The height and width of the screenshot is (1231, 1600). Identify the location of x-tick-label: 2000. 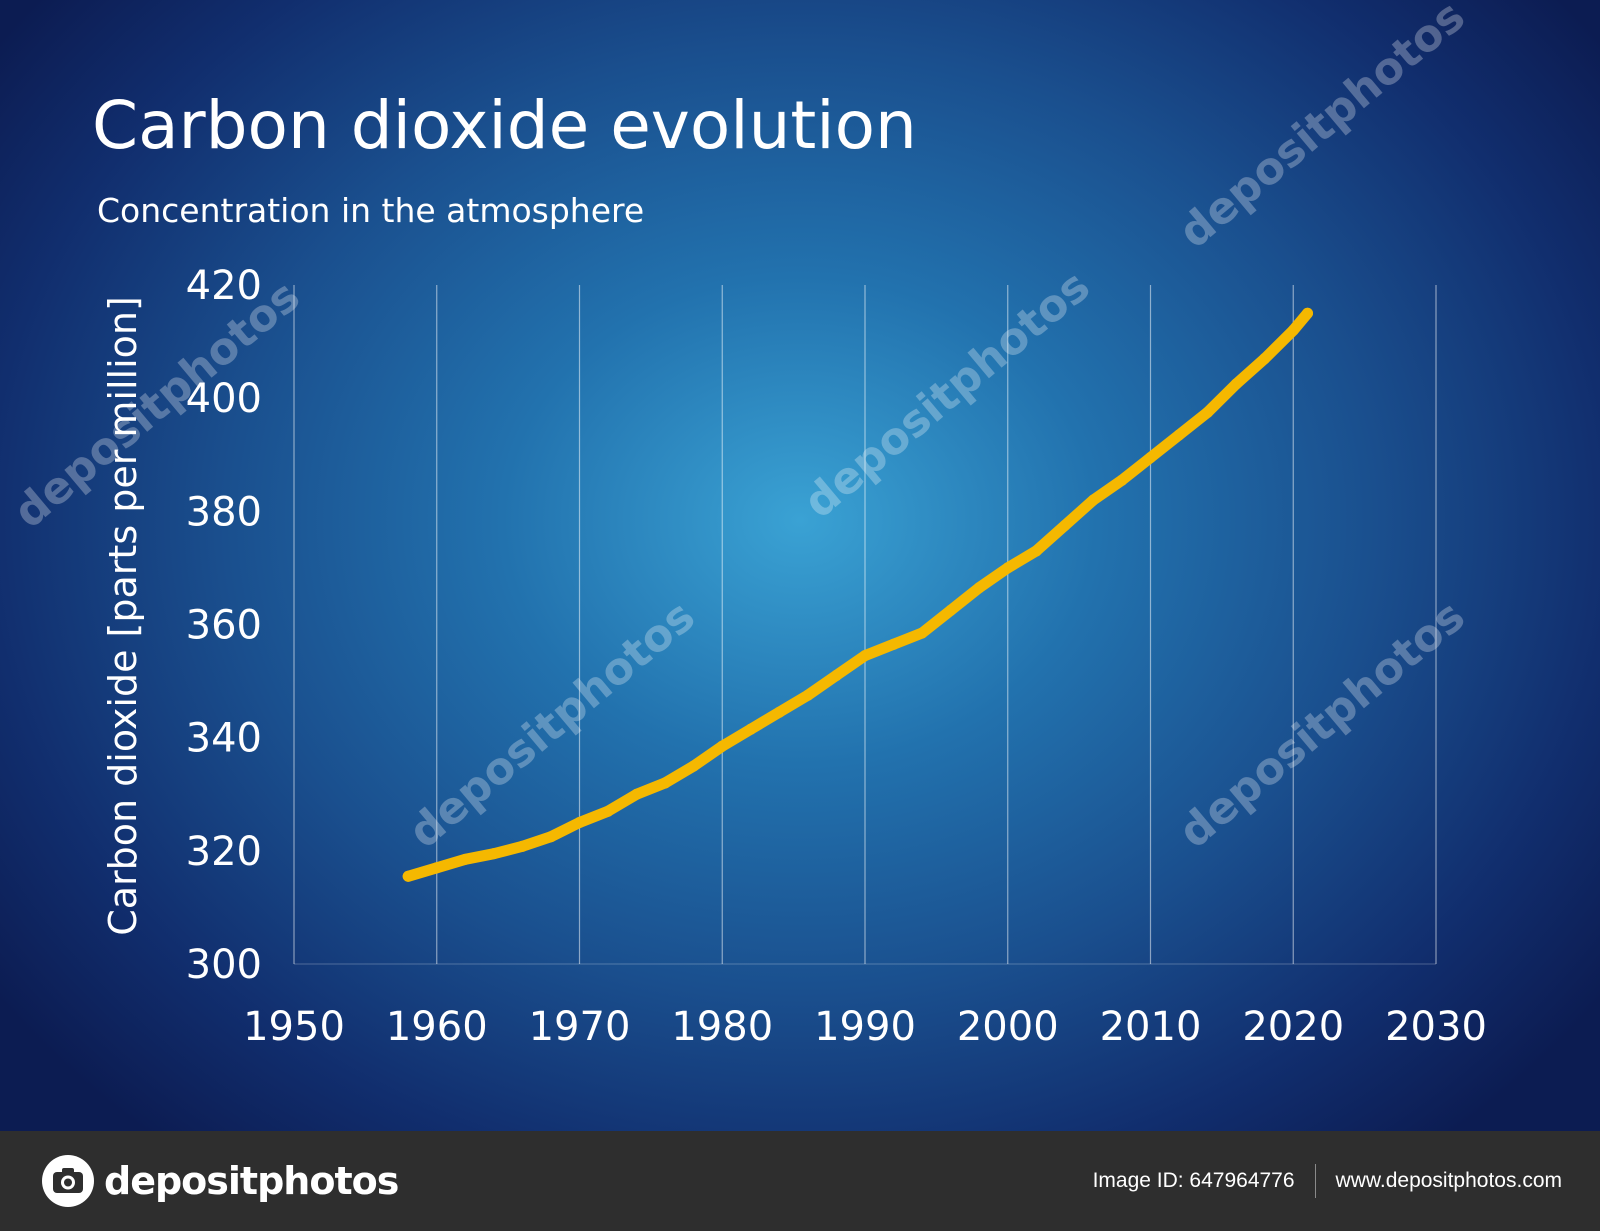
(1008, 1027).